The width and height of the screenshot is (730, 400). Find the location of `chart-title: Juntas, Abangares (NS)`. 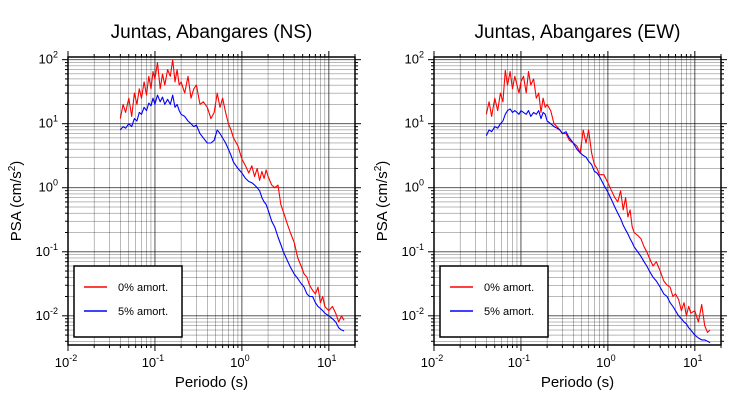

chart-title: Juntas, Abangares (NS) is located at coordinates (212, 32).